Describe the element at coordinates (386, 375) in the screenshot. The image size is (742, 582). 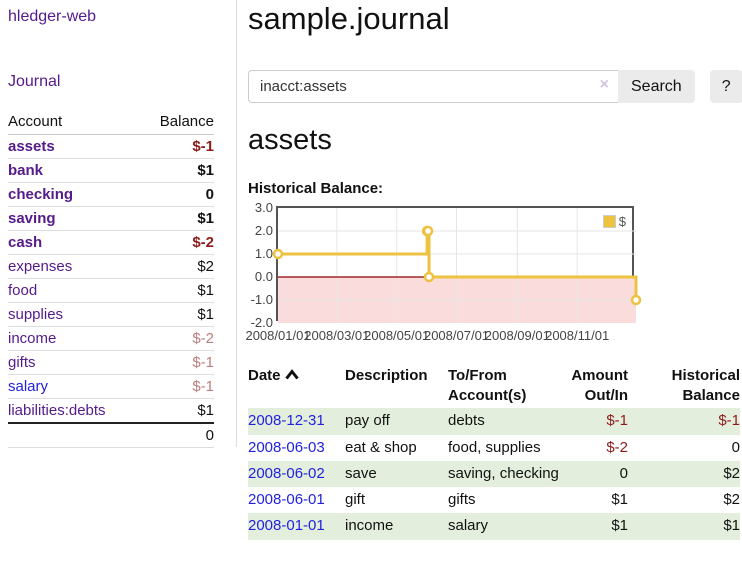
I see `col-header-description: Description` at that location.